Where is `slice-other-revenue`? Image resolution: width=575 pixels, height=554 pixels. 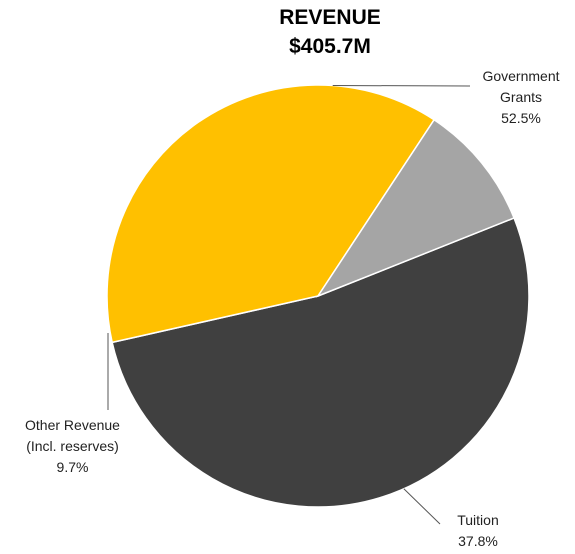
slice-other-revenue is located at coordinates (416, 208).